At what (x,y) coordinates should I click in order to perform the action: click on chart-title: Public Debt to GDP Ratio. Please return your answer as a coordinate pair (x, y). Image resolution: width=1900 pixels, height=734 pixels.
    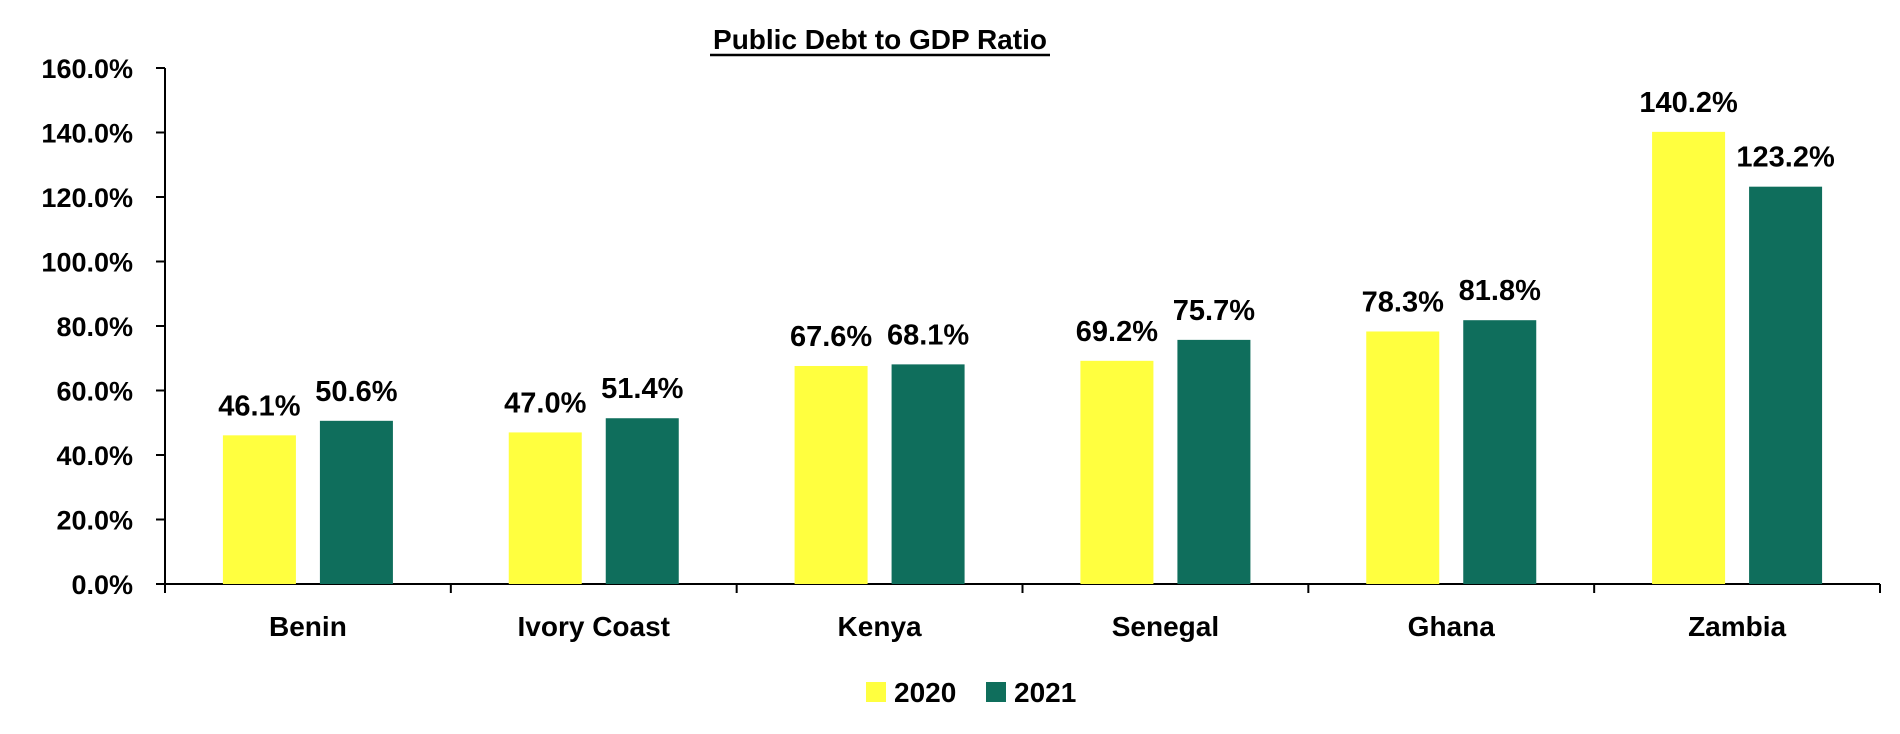
    Looking at the image, I should click on (880, 39).